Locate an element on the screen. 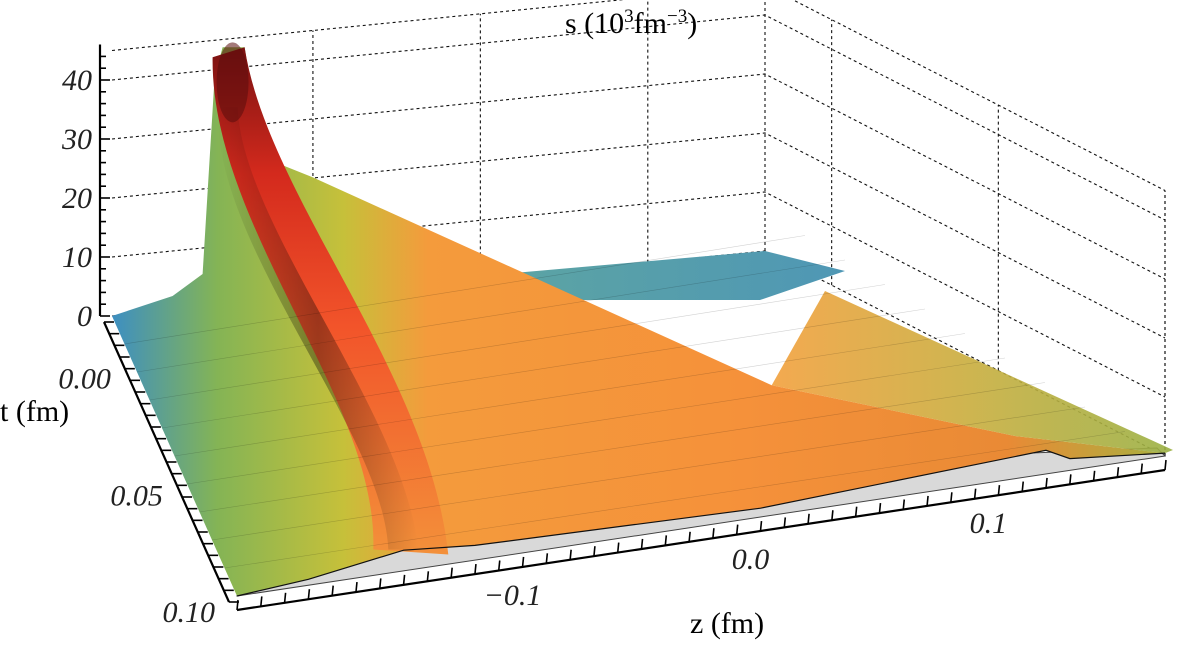  vertical-tick-label: 40 is located at coordinates (77, 80).